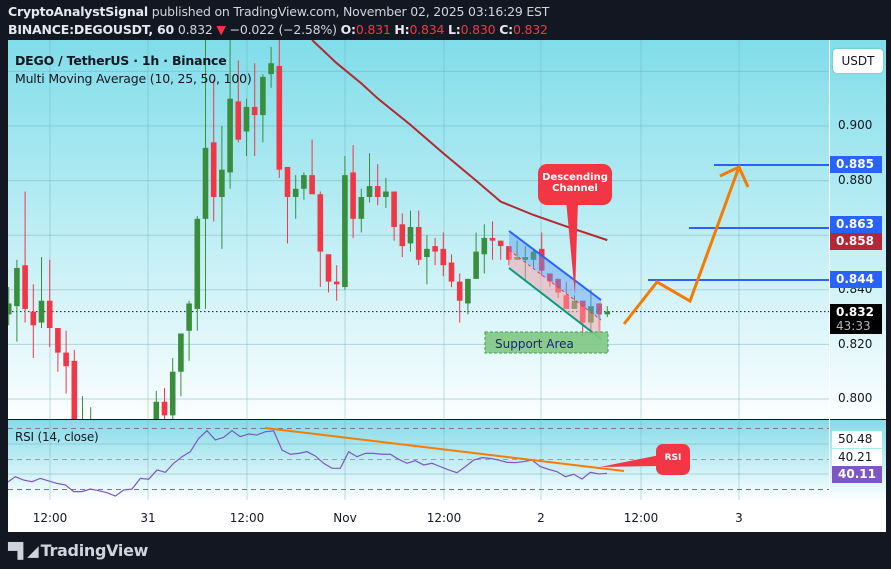  Describe the element at coordinates (574, 247) in the screenshot. I see `callout-pointer` at that location.